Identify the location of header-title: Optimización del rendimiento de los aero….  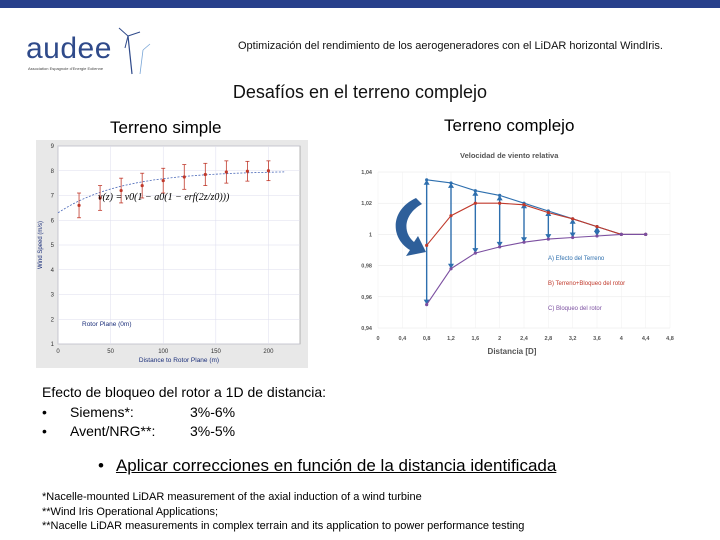
(450, 46).